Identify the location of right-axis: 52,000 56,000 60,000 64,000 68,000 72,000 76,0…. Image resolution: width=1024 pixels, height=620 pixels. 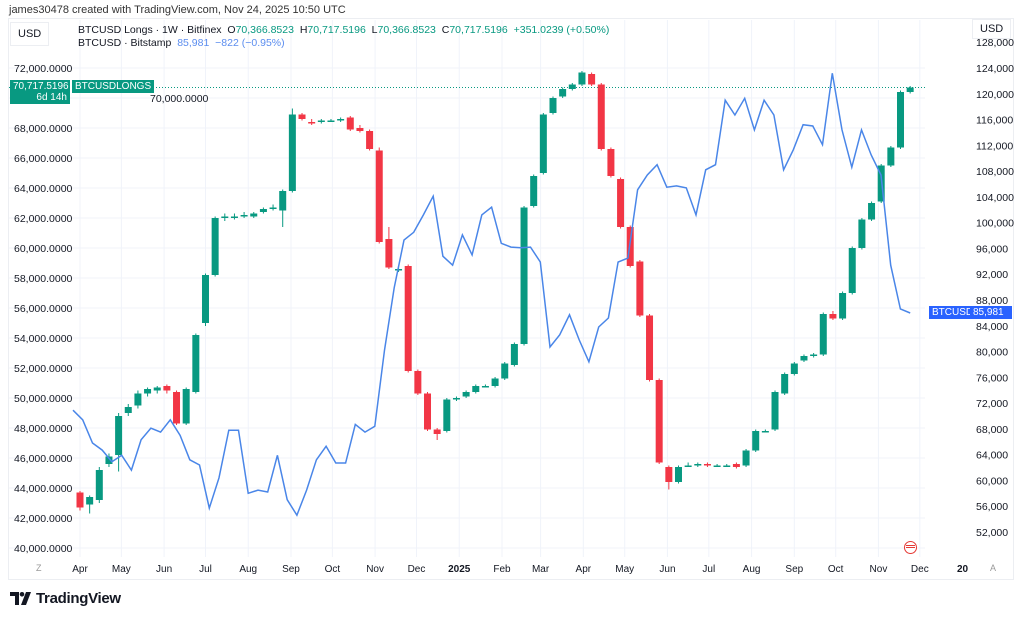
(995, 288).